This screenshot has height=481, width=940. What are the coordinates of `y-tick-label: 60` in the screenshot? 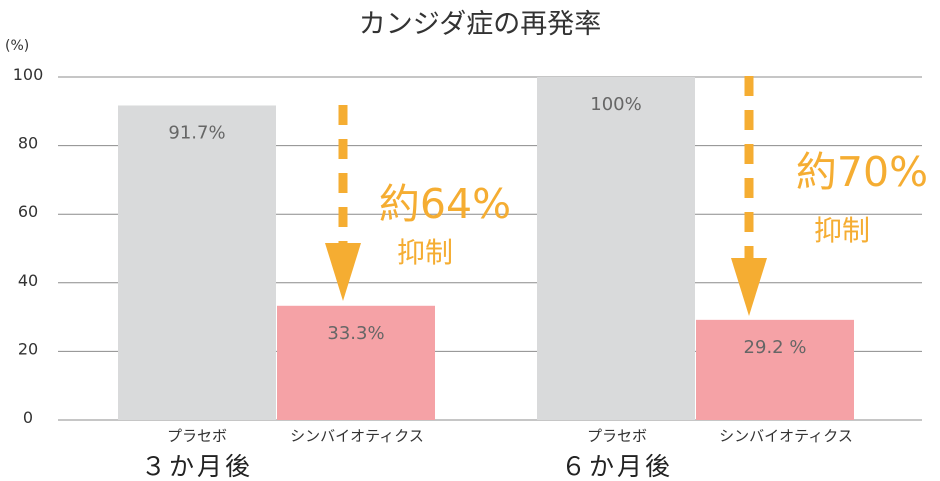 It's located at (28, 211).